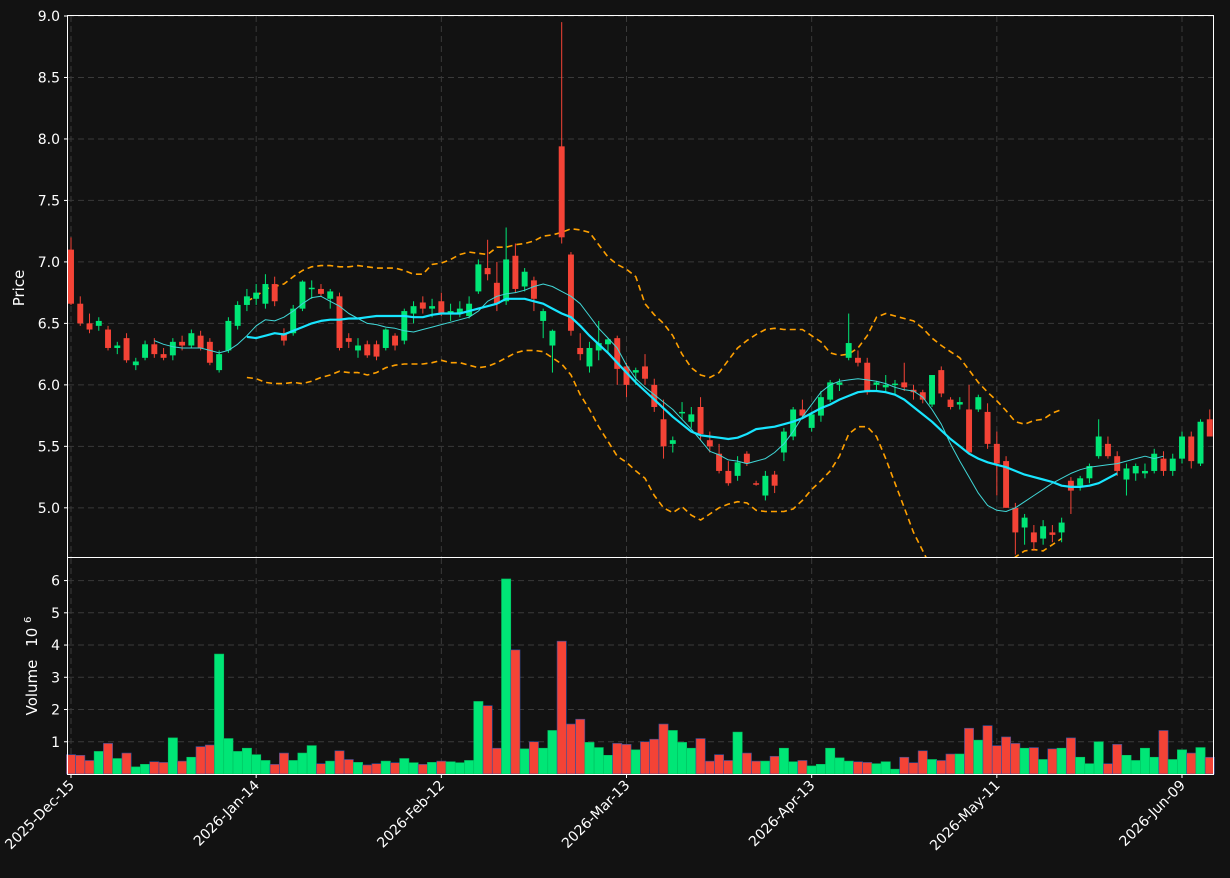  What do you see at coordinates (49, 447) in the screenshot?
I see `price-tick-label: 5.5` at bounding box center [49, 447].